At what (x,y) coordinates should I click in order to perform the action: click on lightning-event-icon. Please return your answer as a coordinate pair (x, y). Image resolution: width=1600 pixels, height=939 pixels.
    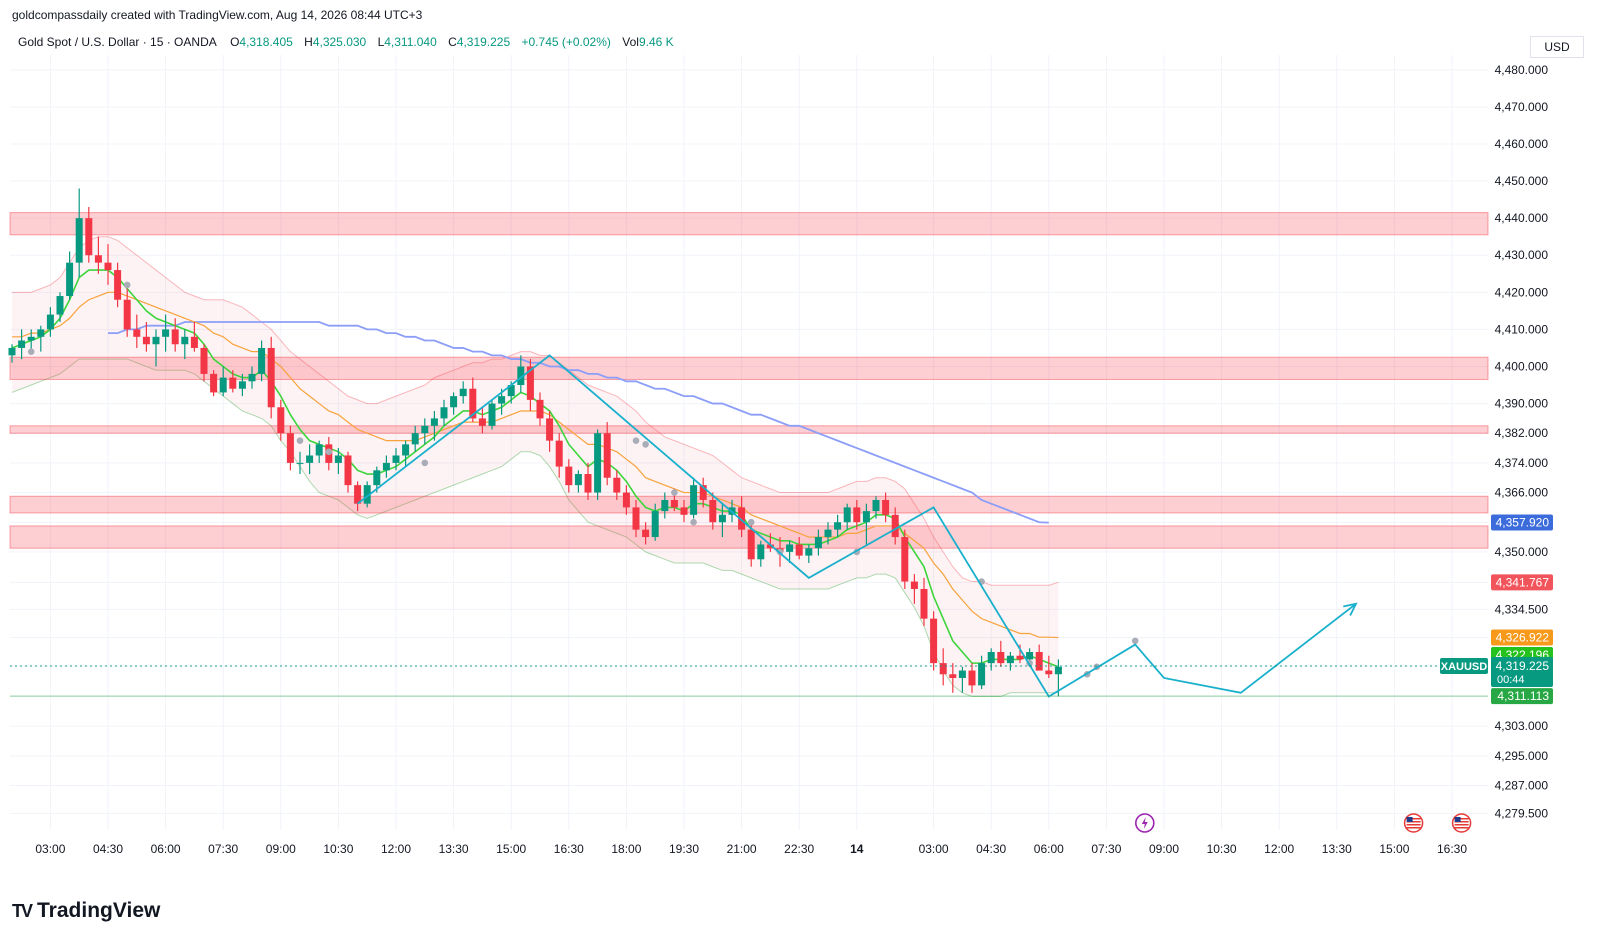
    Looking at the image, I should click on (1145, 823).